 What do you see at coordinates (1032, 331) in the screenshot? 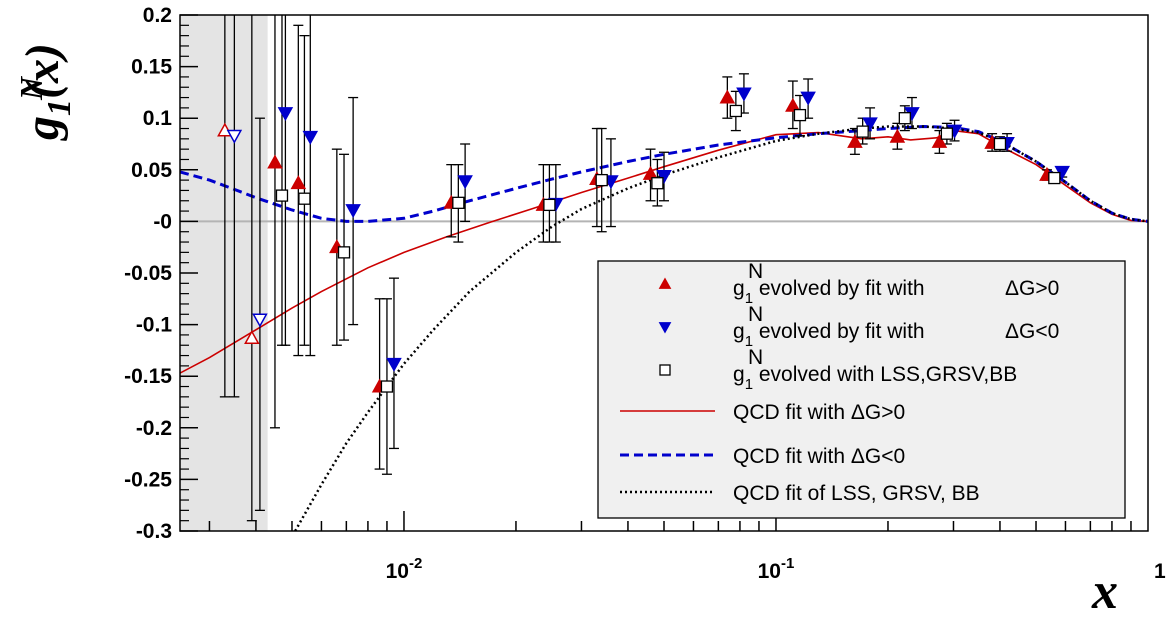
I see `legend-label-tail: ΔG<0` at bounding box center [1032, 331].